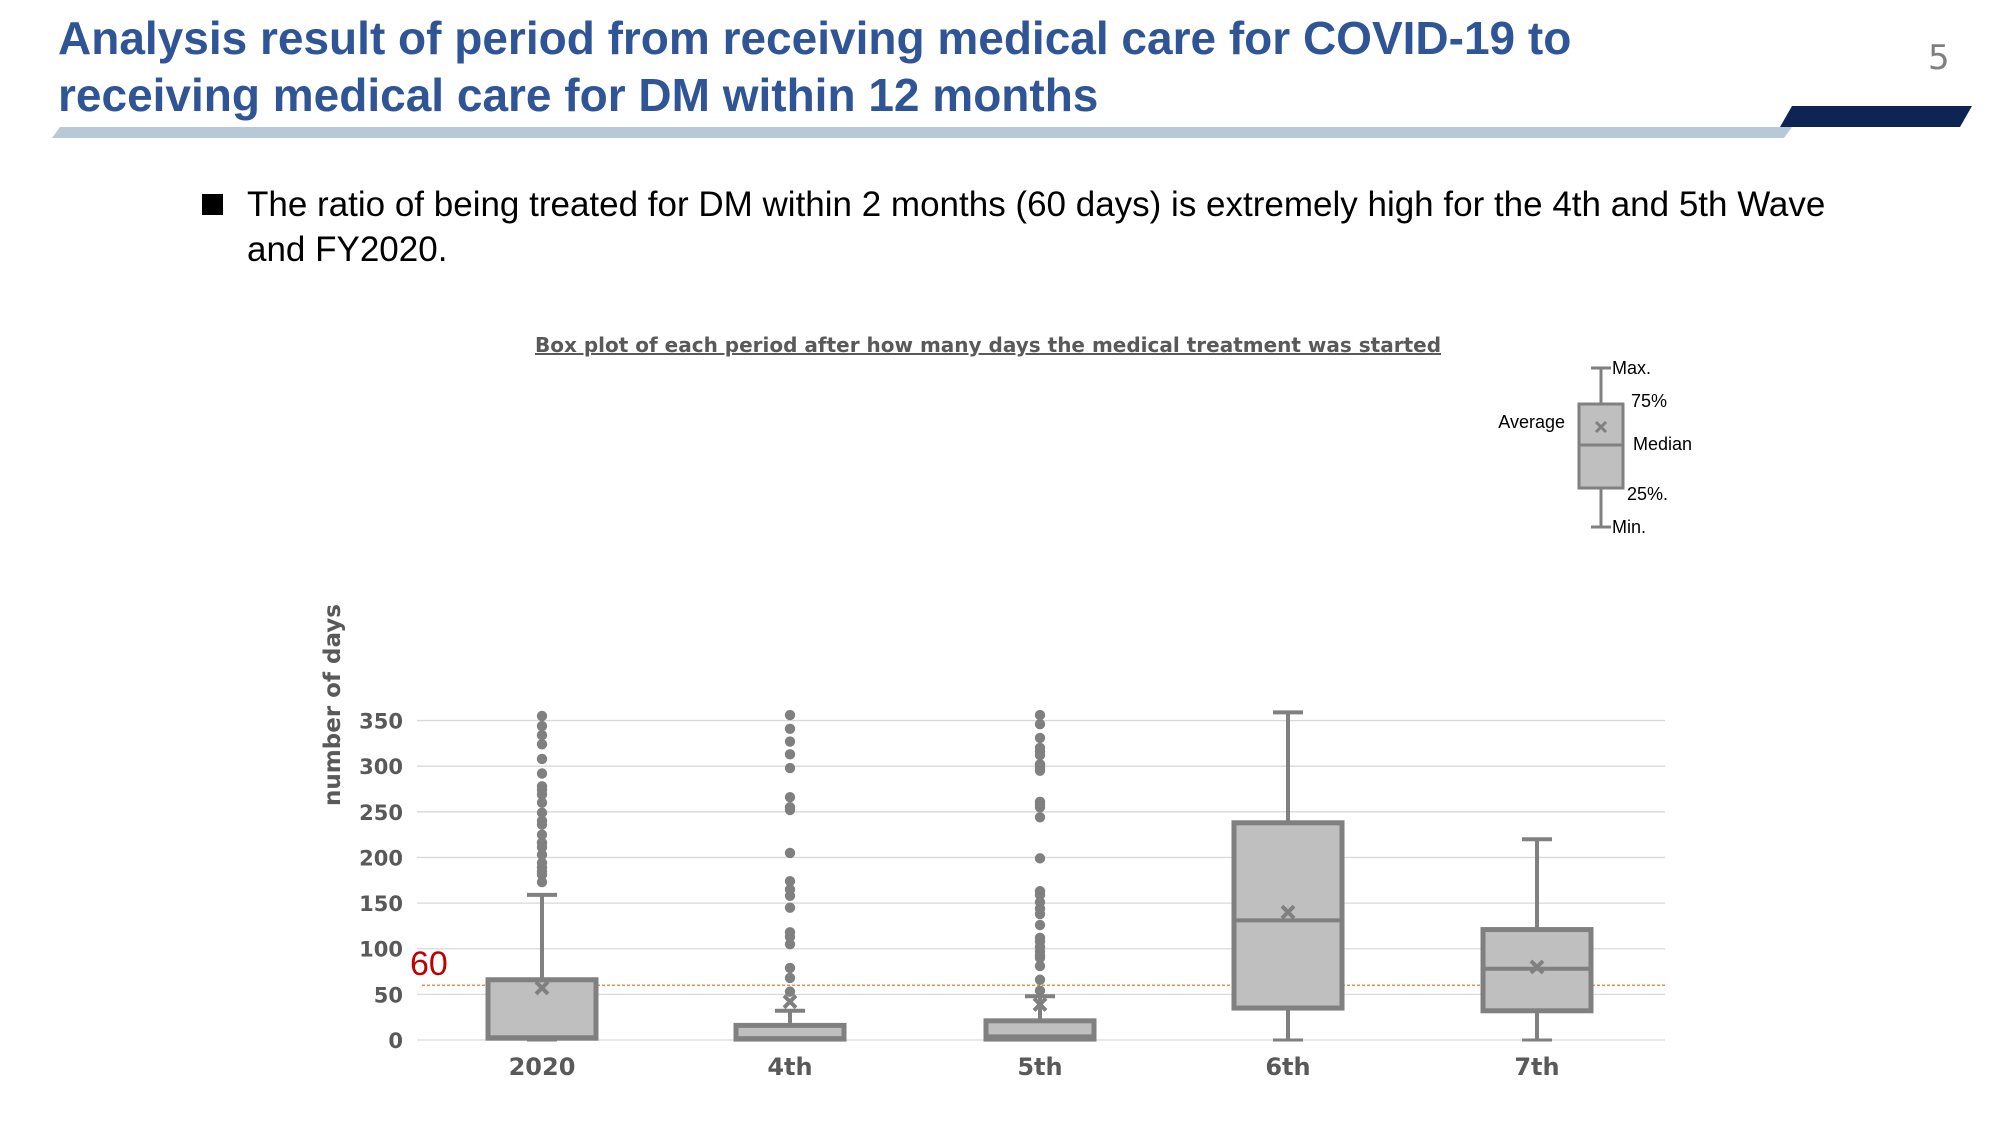 This screenshot has height=1125, width=2000. Describe the element at coordinates (395, 1041) in the screenshot. I see `y-tick-label-0: 0` at that location.